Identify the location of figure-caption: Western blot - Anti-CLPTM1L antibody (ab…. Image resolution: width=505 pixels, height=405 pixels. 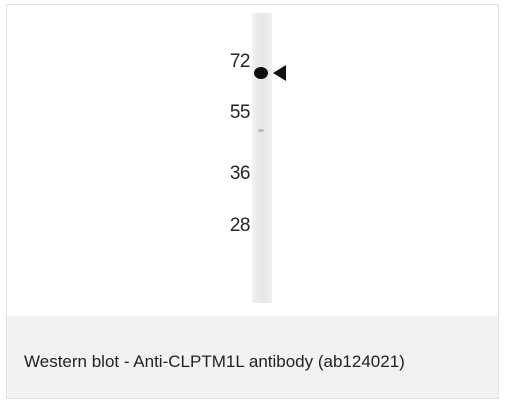
(214, 361).